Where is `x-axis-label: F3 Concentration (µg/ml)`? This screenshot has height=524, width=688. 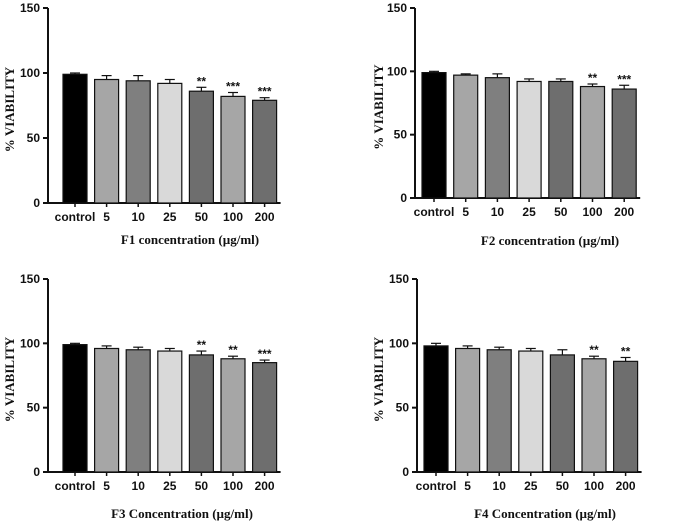 x-axis-label: F3 Concentration (µg/ml) is located at coordinates (182, 513).